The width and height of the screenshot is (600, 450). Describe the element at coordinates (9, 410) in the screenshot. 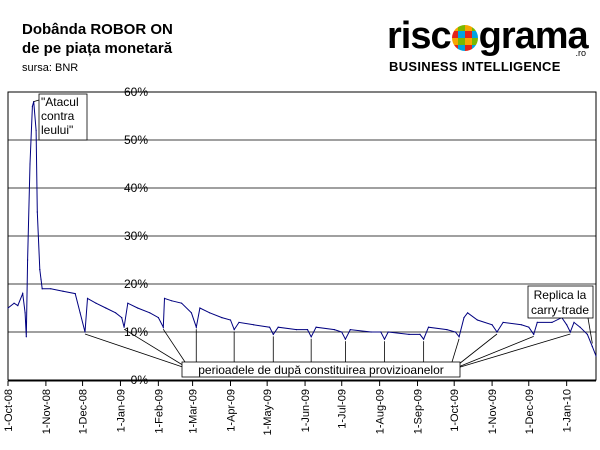

I see `x-tick-label: 1-Oct-08` at that location.